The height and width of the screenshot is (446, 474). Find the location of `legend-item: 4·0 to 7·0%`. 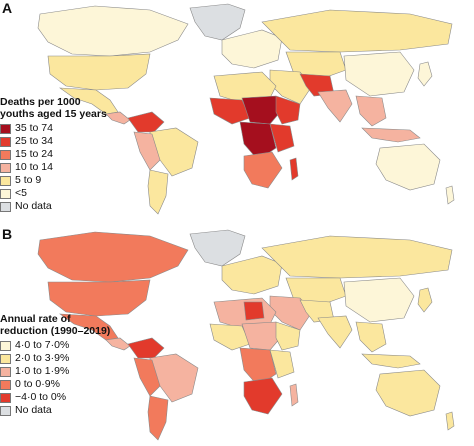

legend-item: 4·0 to 7·0% is located at coordinates (59, 345).